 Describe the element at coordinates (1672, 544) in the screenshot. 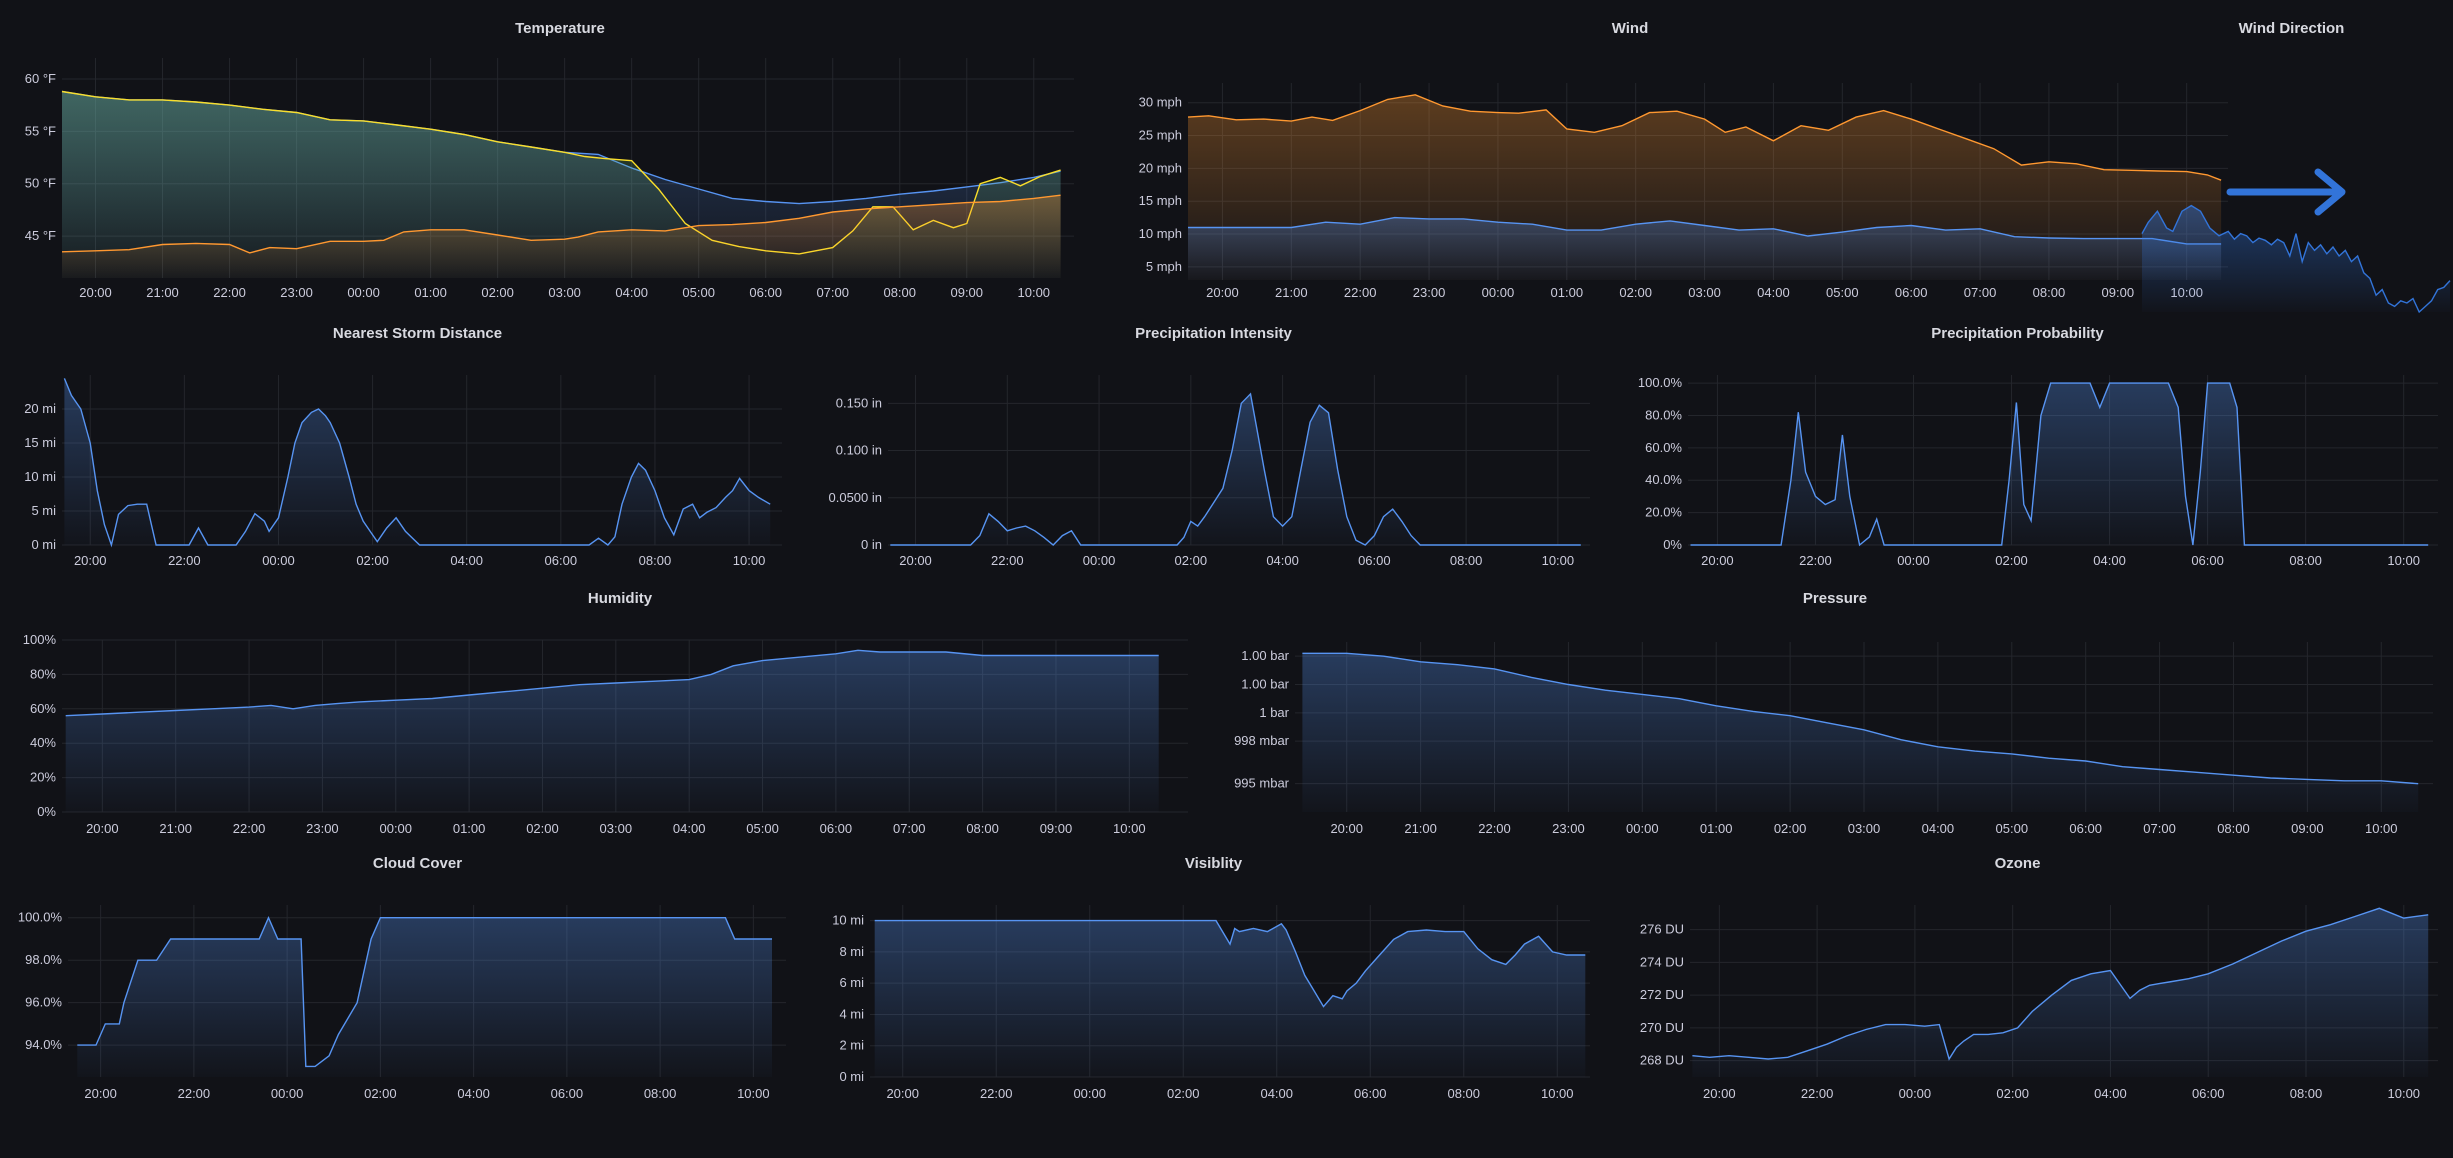

I see `precip_probability-y-tick-label: 0%` at that location.